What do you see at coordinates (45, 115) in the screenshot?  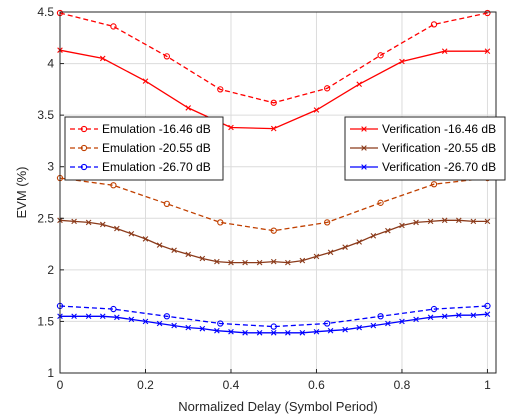 I see `y-tick-label: 3.5` at bounding box center [45, 115].